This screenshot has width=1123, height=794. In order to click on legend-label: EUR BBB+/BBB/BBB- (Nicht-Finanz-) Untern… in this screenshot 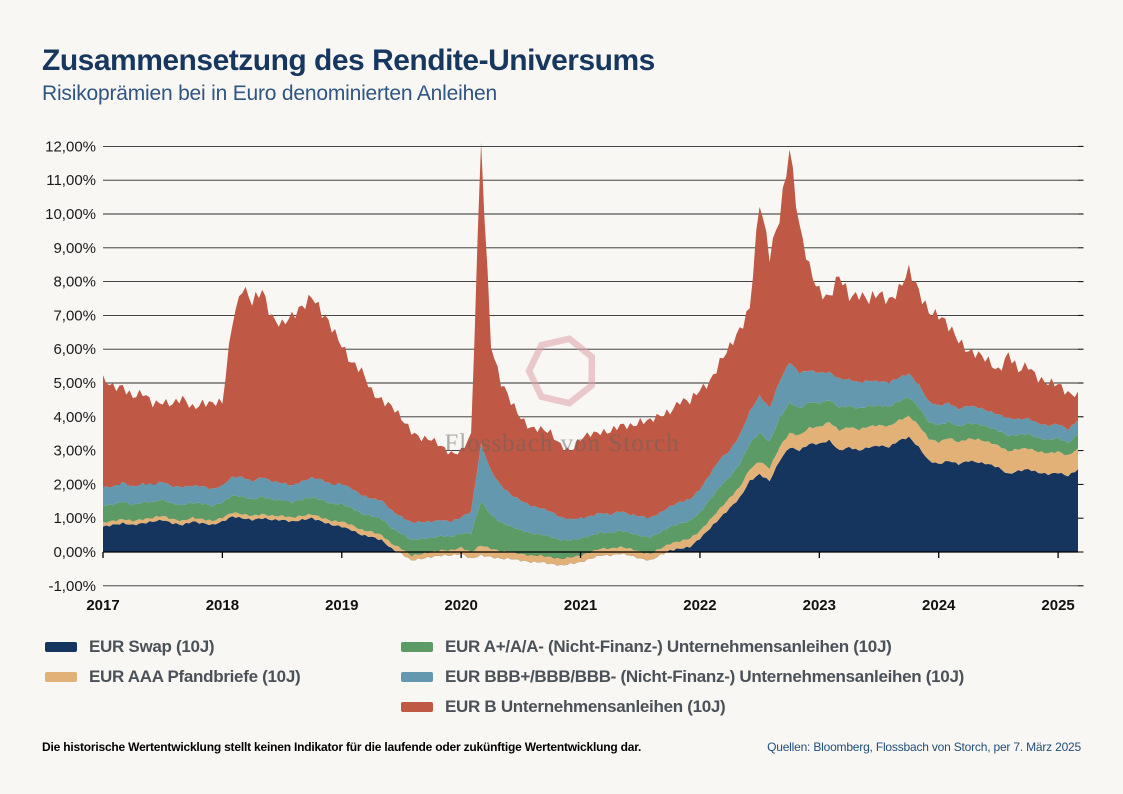, I will do `click(704, 676)`.